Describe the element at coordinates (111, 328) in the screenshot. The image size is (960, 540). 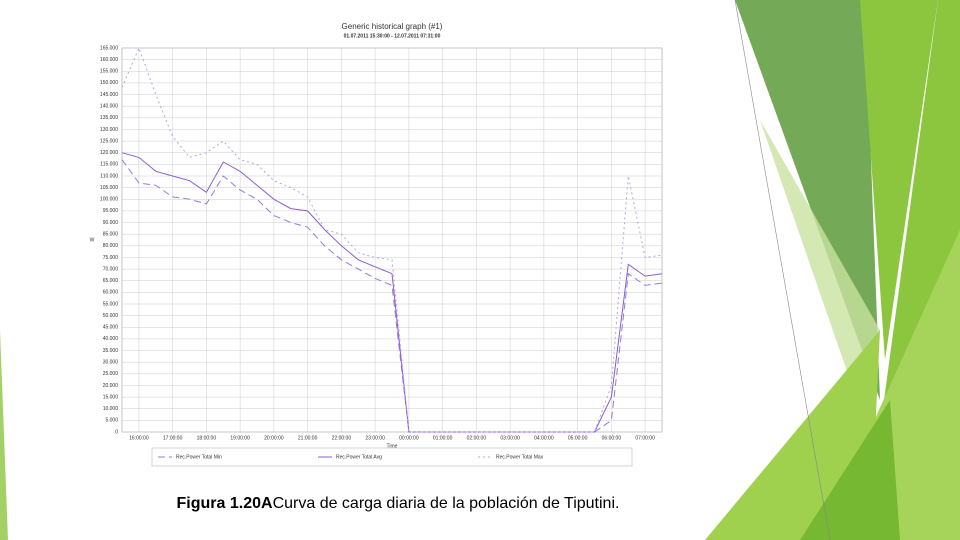
I see `y-tick-label: 45.000` at that location.